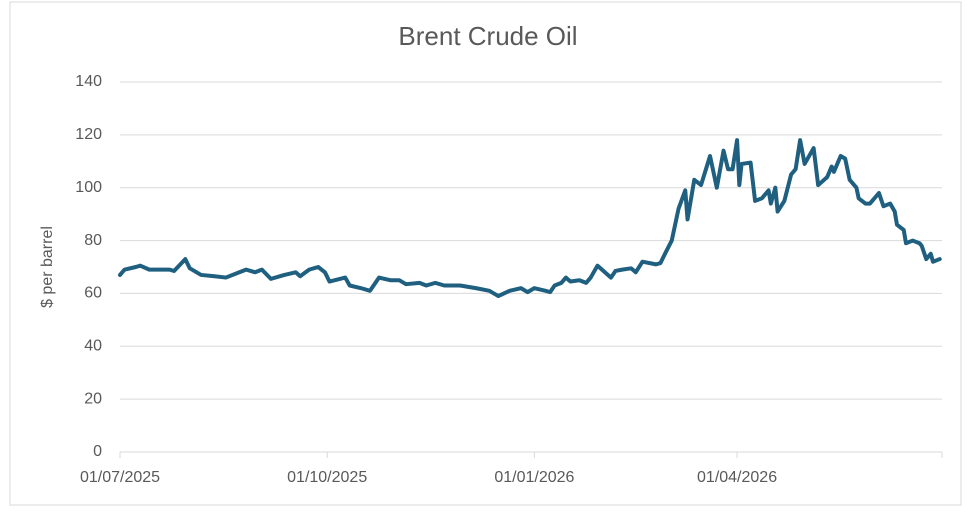  I want to click on y-tick-label: 80, so click(93, 240).